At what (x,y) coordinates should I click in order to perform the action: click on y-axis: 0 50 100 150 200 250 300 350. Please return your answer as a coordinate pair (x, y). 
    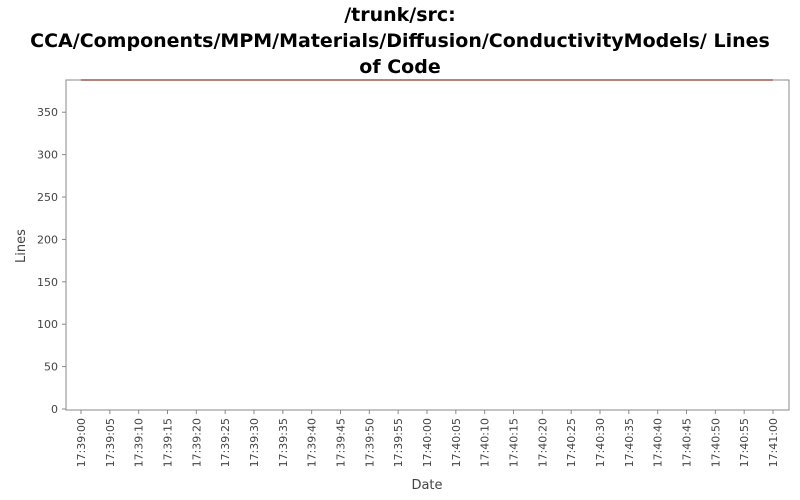
    Looking at the image, I should click on (51, 261).